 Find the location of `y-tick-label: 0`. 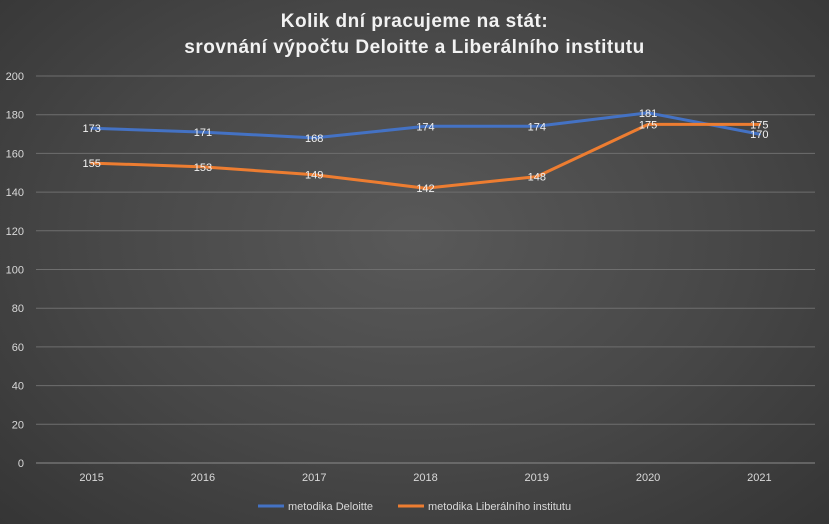

y-tick-label: 0 is located at coordinates (21, 464).